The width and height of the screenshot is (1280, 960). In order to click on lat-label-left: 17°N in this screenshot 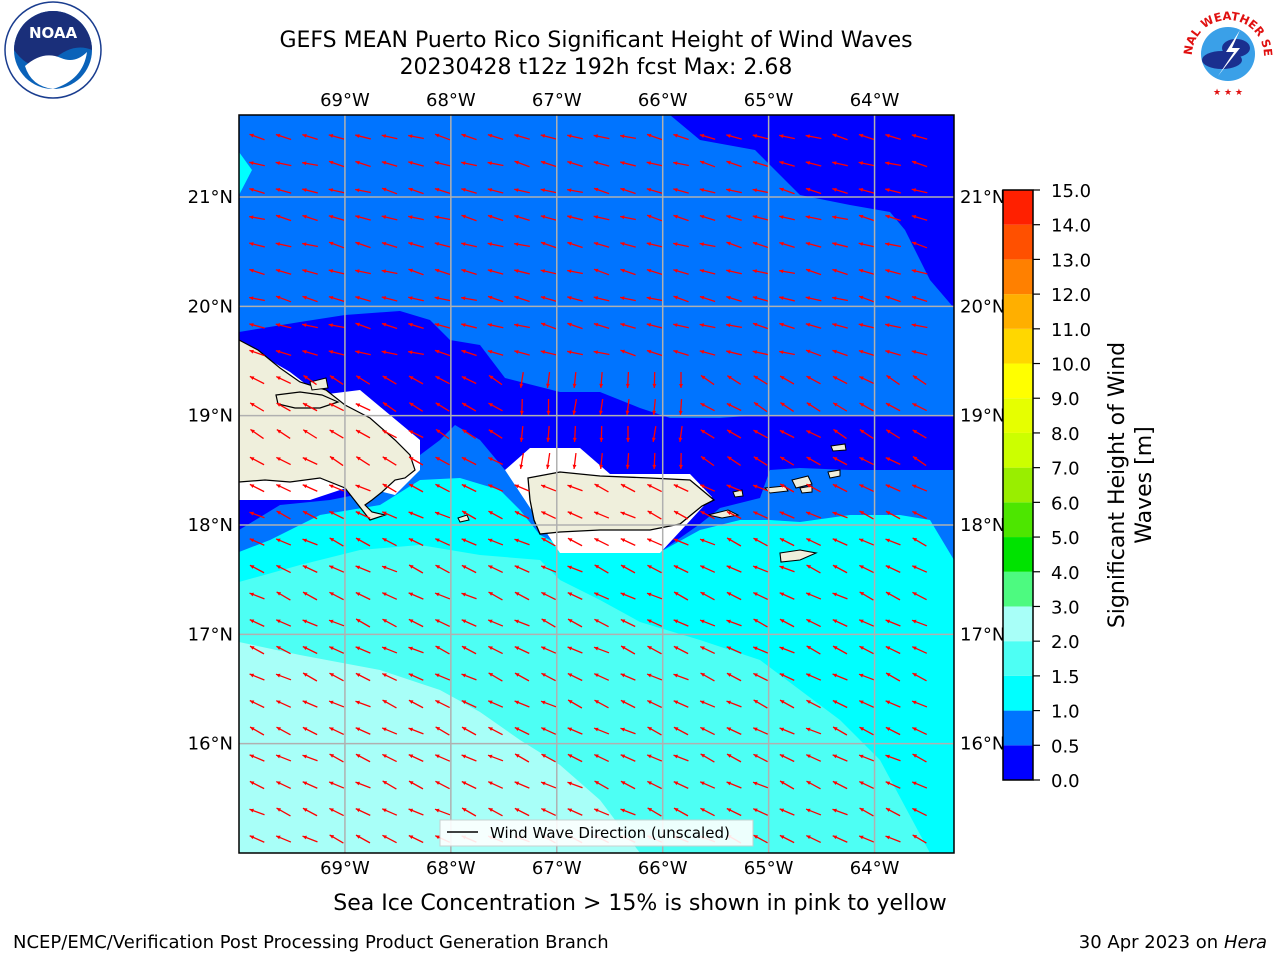, I will do `click(210, 634)`.